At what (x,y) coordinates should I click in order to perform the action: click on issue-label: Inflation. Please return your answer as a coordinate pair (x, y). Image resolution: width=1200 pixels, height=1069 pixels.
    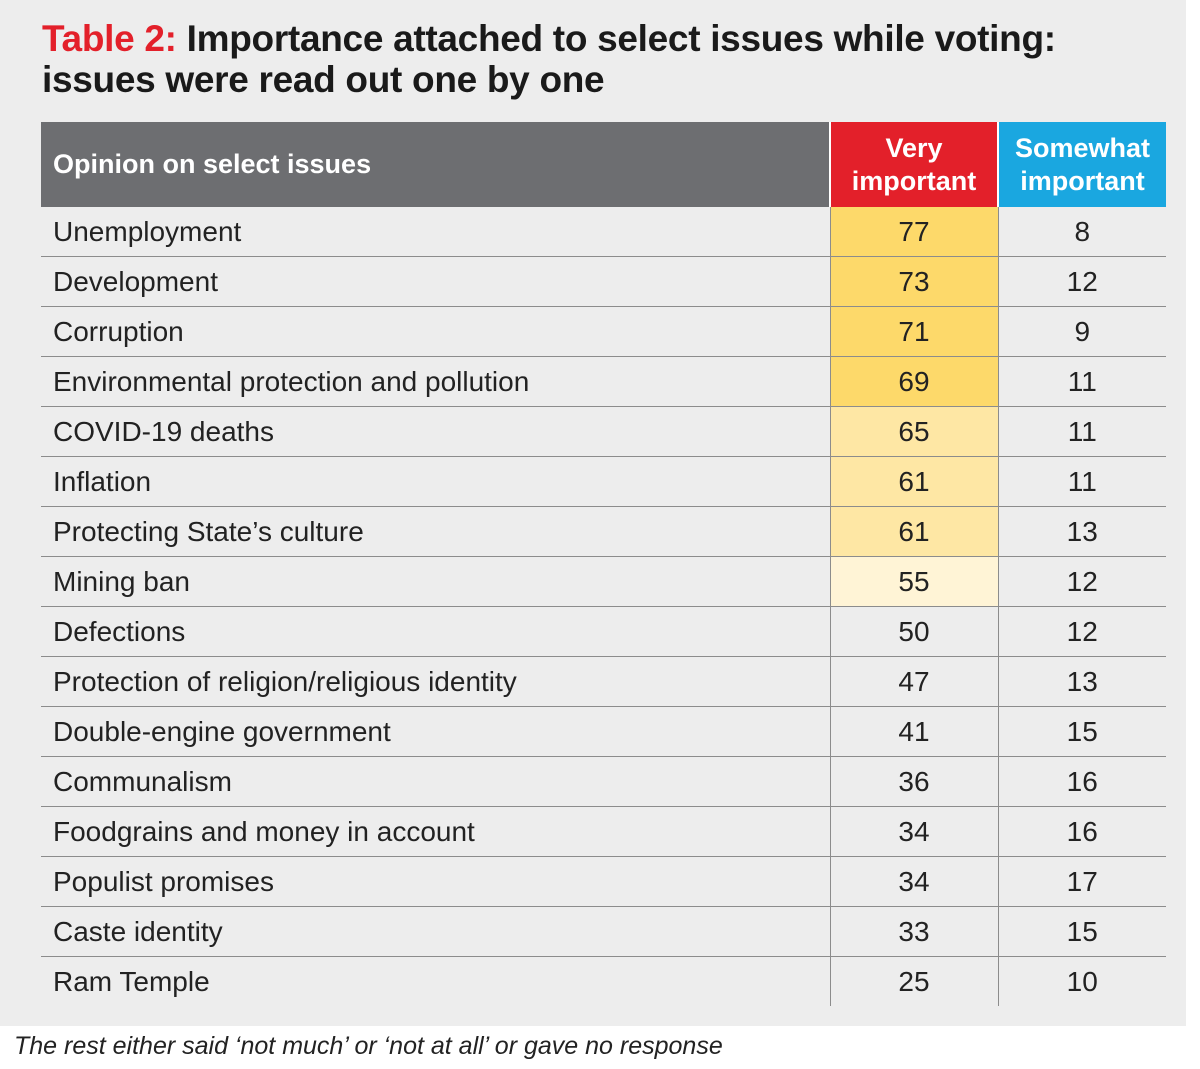
    Looking at the image, I should click on (436, 481).